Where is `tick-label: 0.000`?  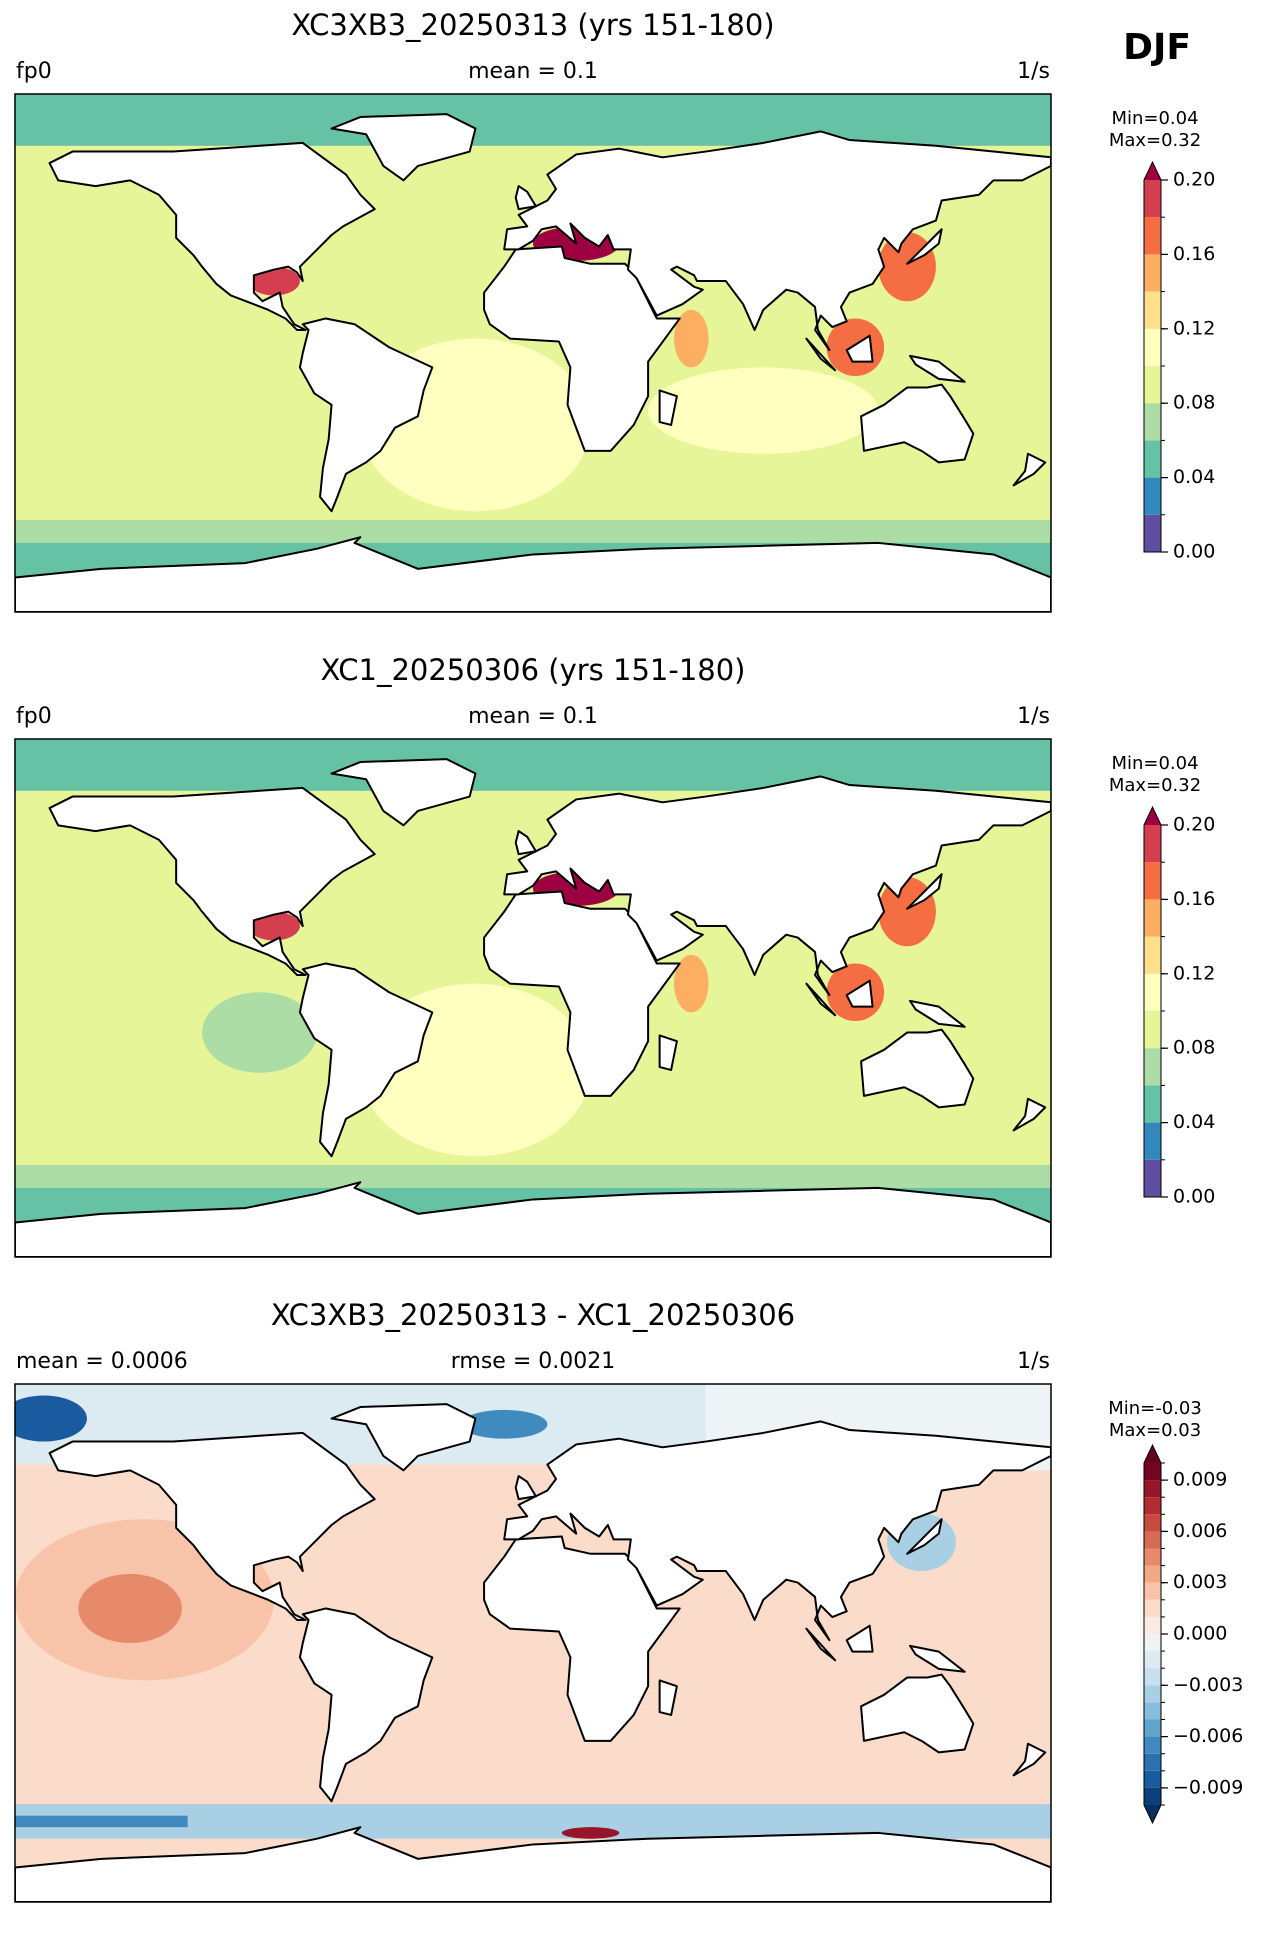 tick-label: 0.000 is located at coordinates (1200, 1634).